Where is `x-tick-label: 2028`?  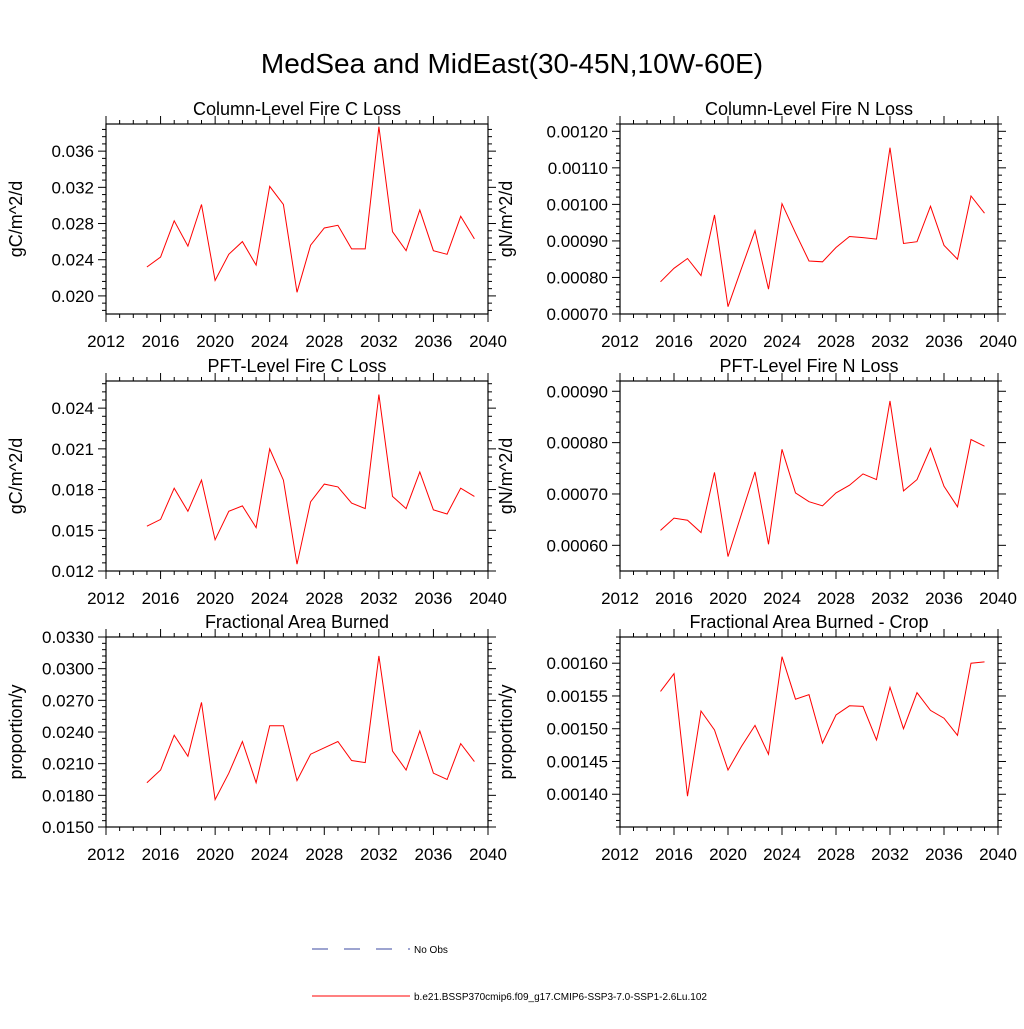 x-tick-label: 2028 is located at coordinates (836, 598).